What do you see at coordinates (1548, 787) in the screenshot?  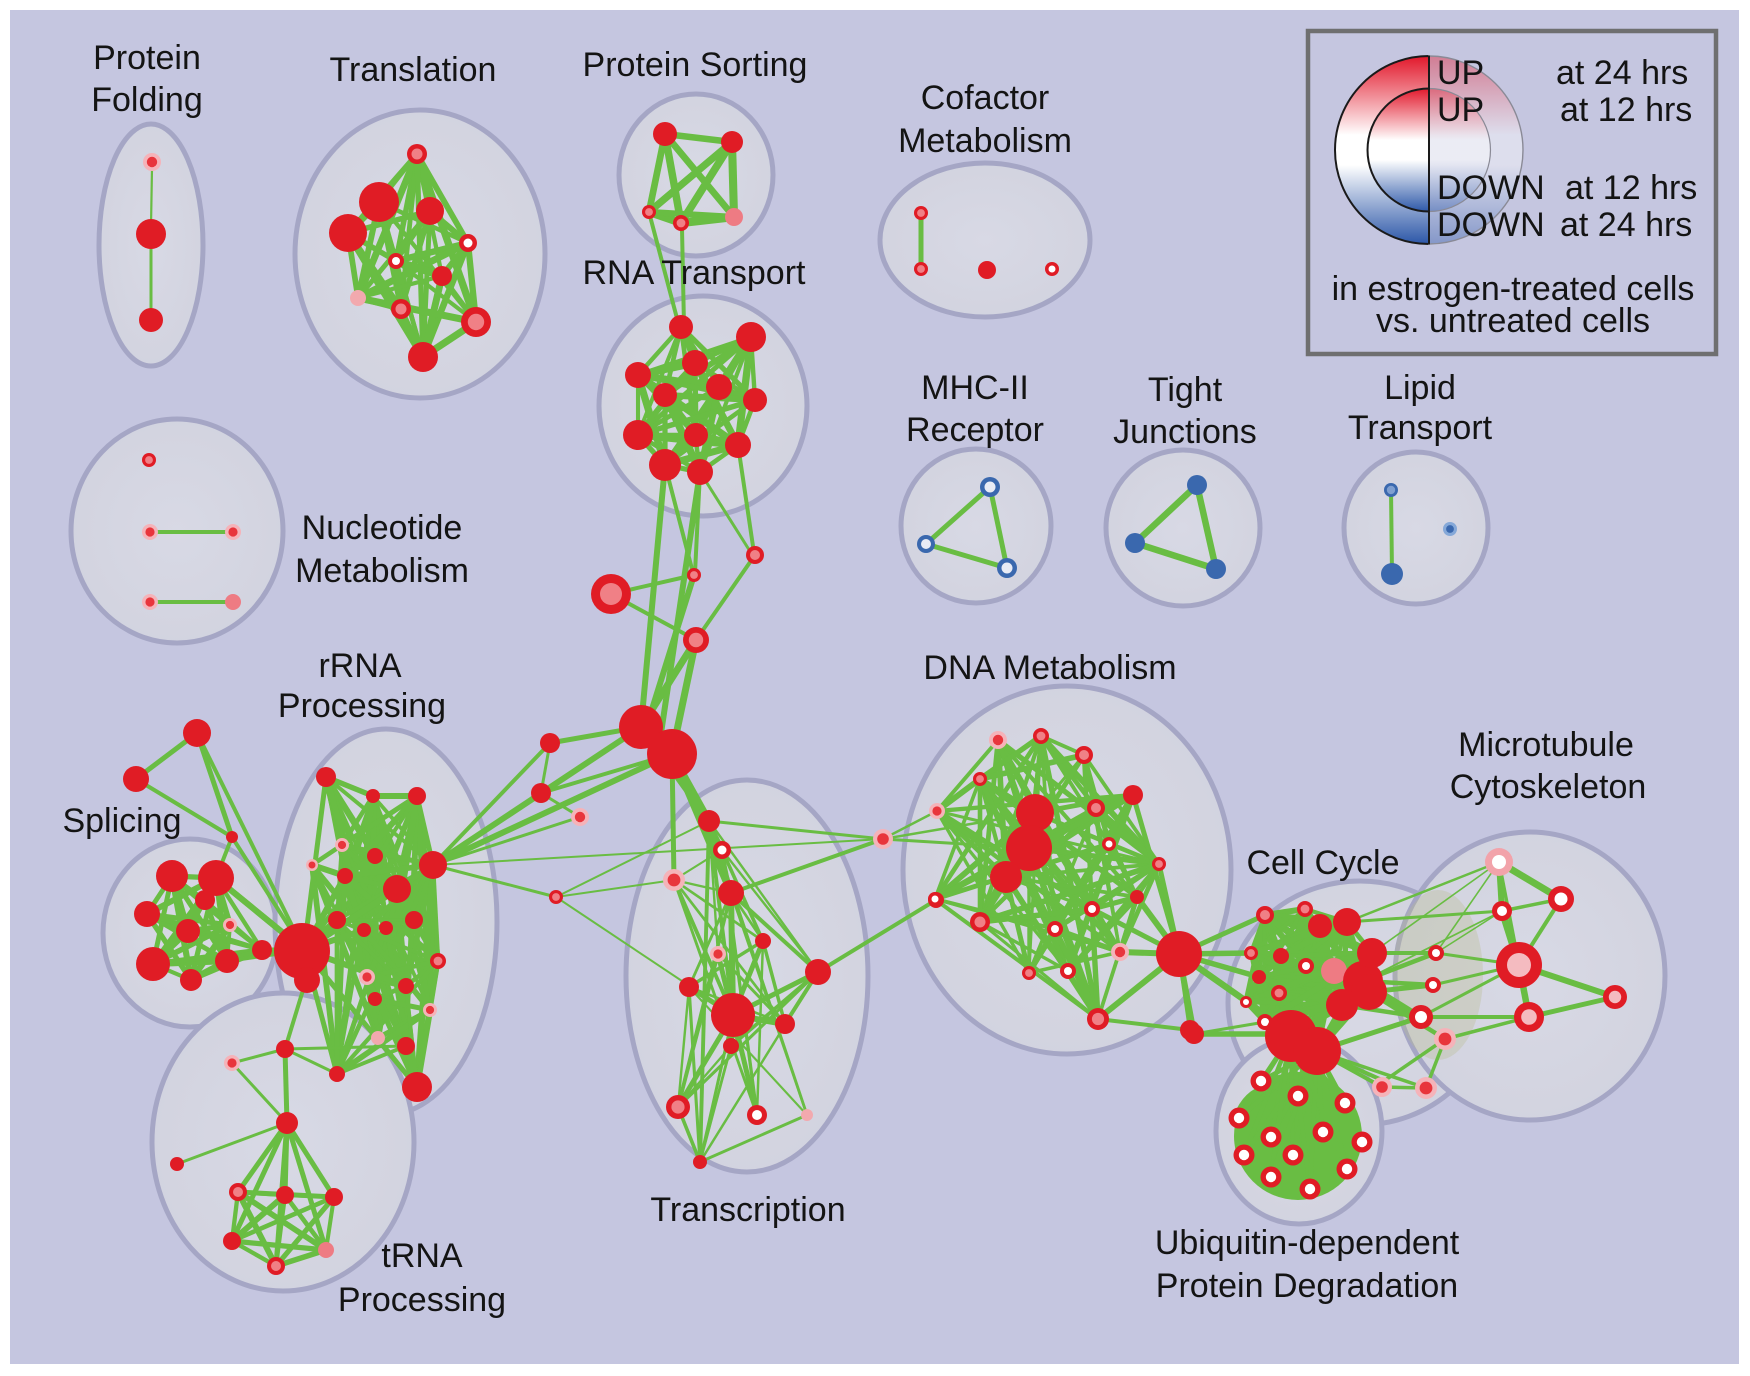 I see `svg-text: Cytoskeleton` at bounding box center [1548, 787].